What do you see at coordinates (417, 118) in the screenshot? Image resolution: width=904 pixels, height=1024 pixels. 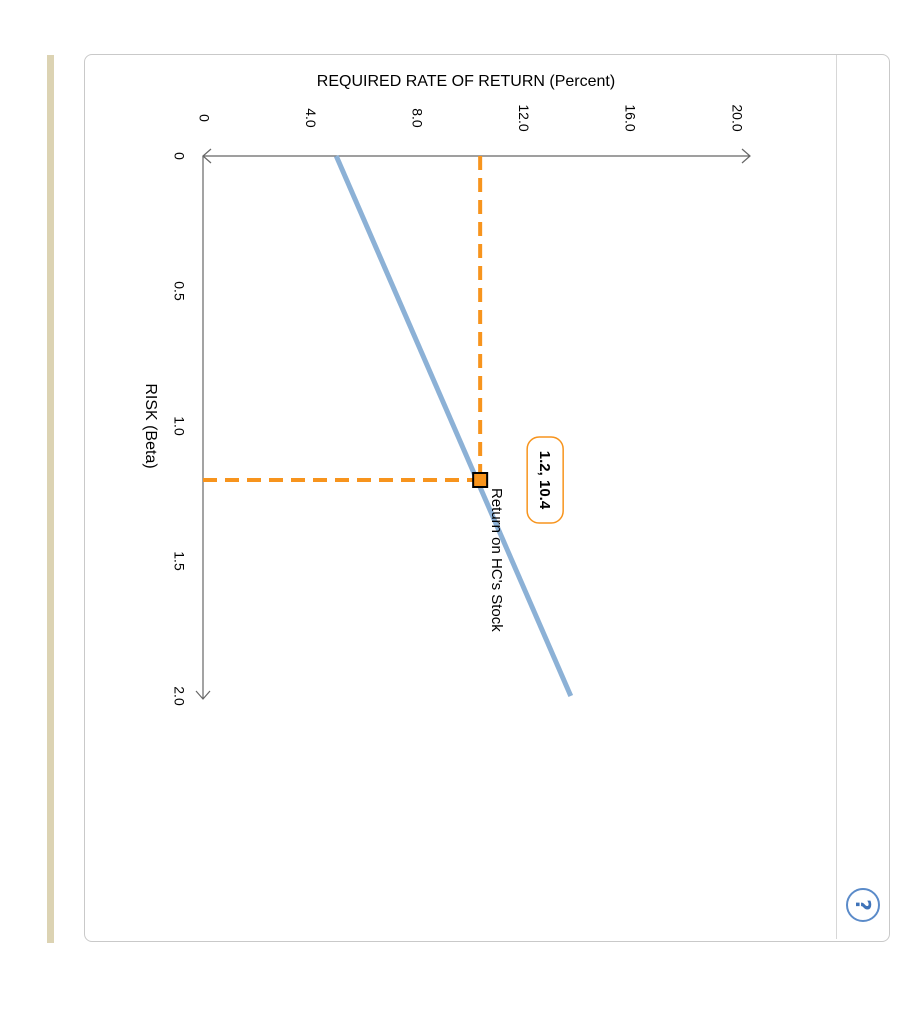 I see `y-tick-label: 8.0` at bounding box center [417, 118].